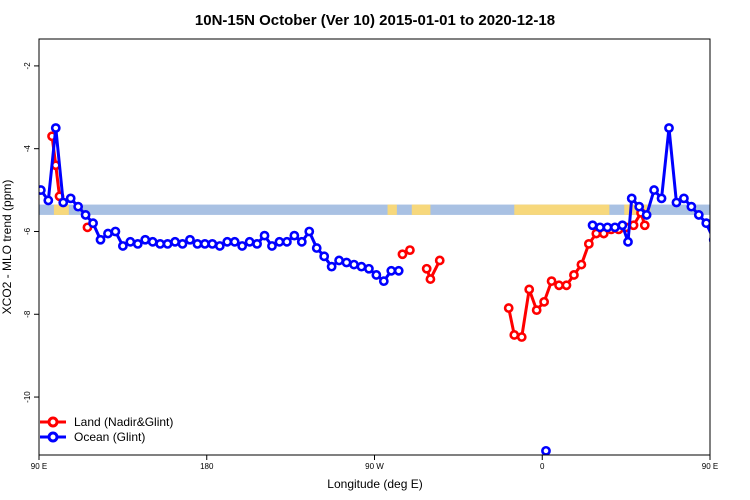 This screenshot has height=500, width=750. I want to click on y-tick-label: -4, so click(27, 149).